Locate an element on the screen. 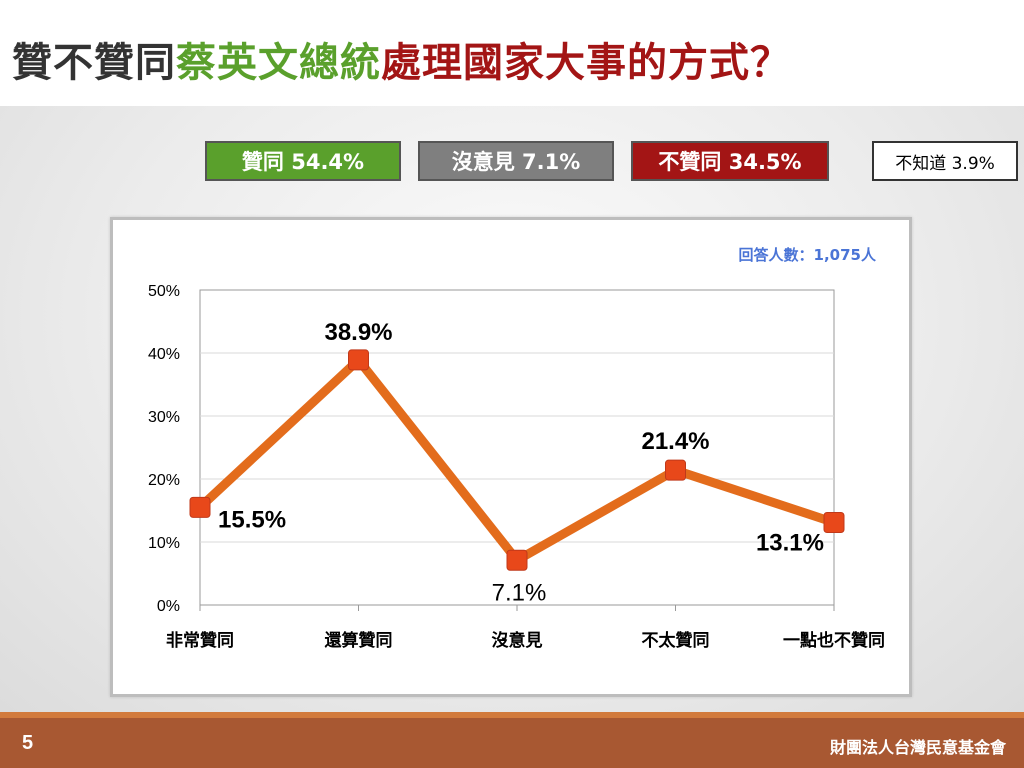  data-label: 15.5% is located at coordinates (252, 519).